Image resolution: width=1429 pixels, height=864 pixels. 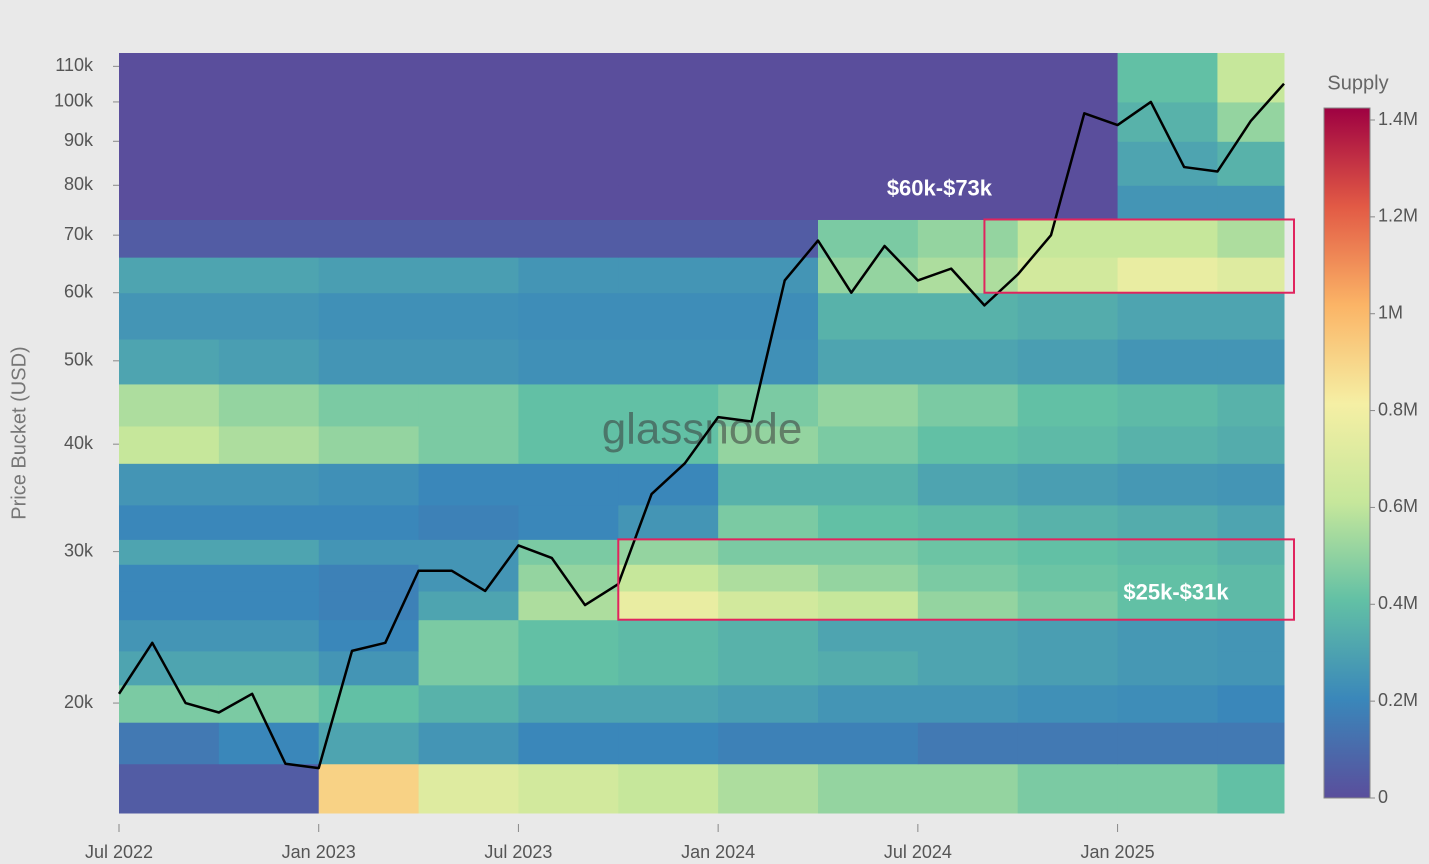 What do you see at coordinates (1398, 119) in the screenshot?
I see `colorbar-tick-label: 1.4M` at bounding box center [1398, 119].